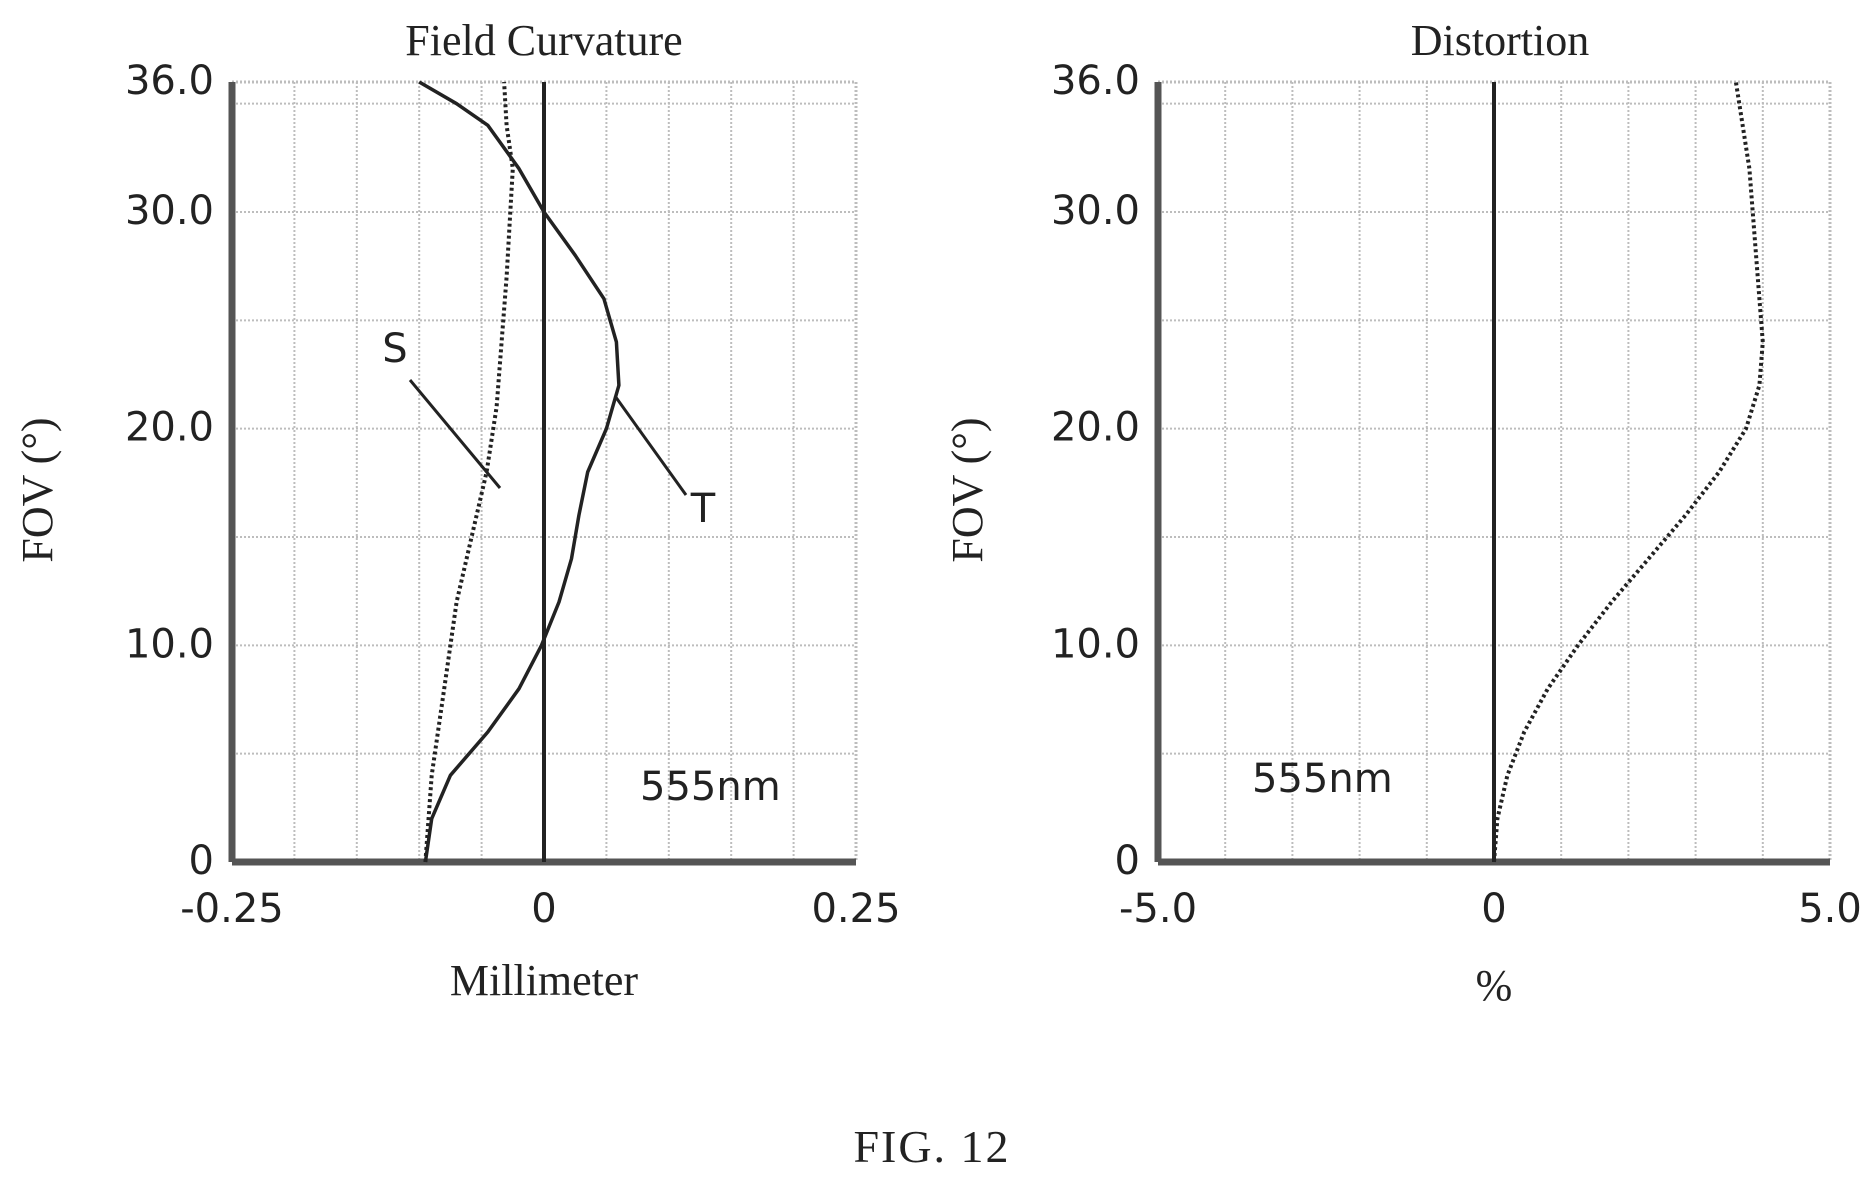  Describe the element at coordinates (232, 909) in the screenshot. I see `x-tick-label: -0.25` at that location.